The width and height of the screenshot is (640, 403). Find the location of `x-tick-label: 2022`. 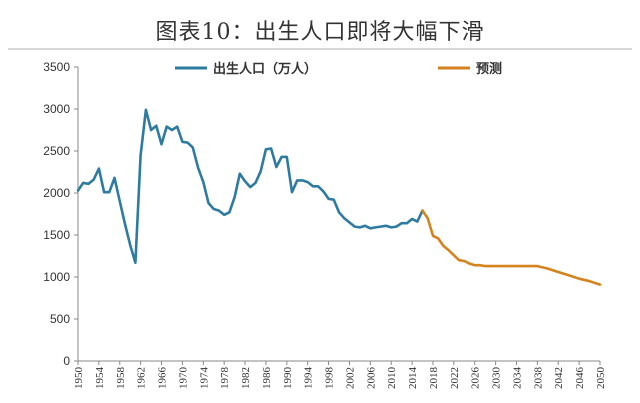

x-tick-label: 2022 is located at coordinates (455, 378).